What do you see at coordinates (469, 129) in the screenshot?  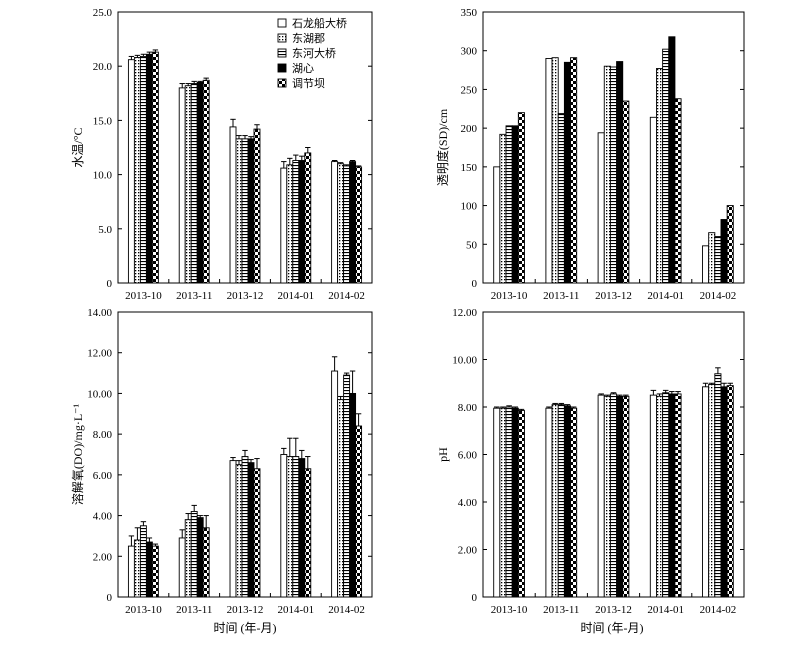 I see `y-tick-label: 200` at bounding box center [469, 129].